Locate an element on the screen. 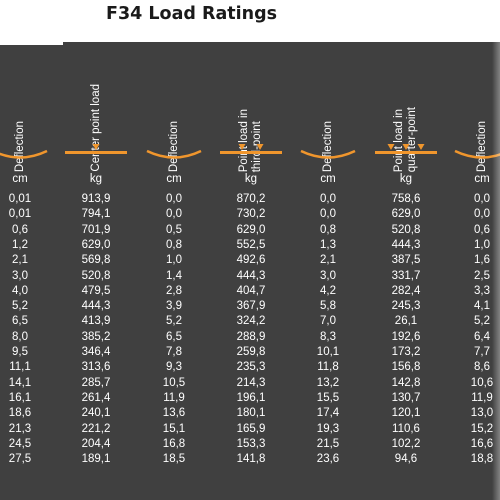 The image size is (500, 500). table-cell: 794,1 is located at coordinates (96, 214).